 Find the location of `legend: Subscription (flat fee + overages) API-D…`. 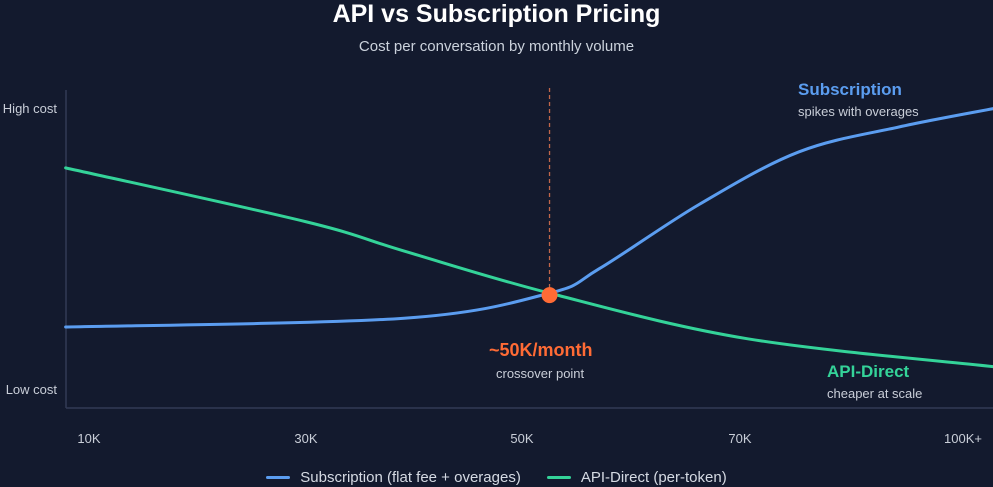

legend: Subscription (flat fee + overages) API-D… is located at coordinates (496, 477).